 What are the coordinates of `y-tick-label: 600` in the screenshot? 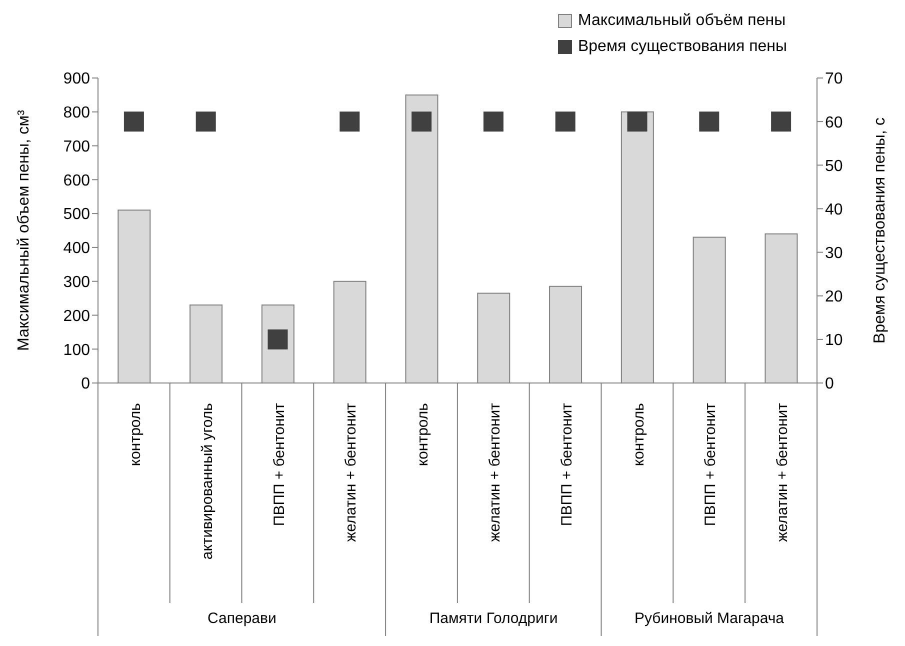 It's located at (76, 181).